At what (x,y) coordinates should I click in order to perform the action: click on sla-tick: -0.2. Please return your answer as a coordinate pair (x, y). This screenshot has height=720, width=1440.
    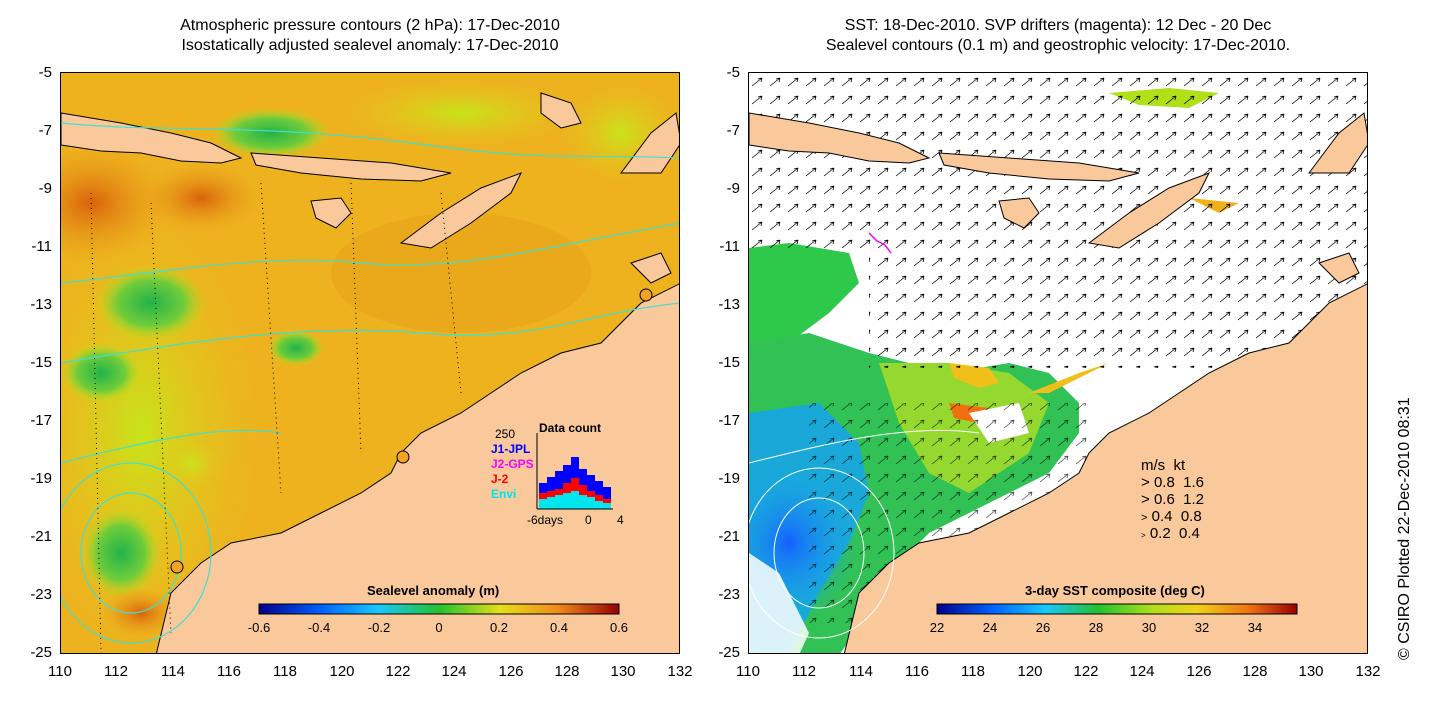
    Looking at the image, I should click on (379, 627).